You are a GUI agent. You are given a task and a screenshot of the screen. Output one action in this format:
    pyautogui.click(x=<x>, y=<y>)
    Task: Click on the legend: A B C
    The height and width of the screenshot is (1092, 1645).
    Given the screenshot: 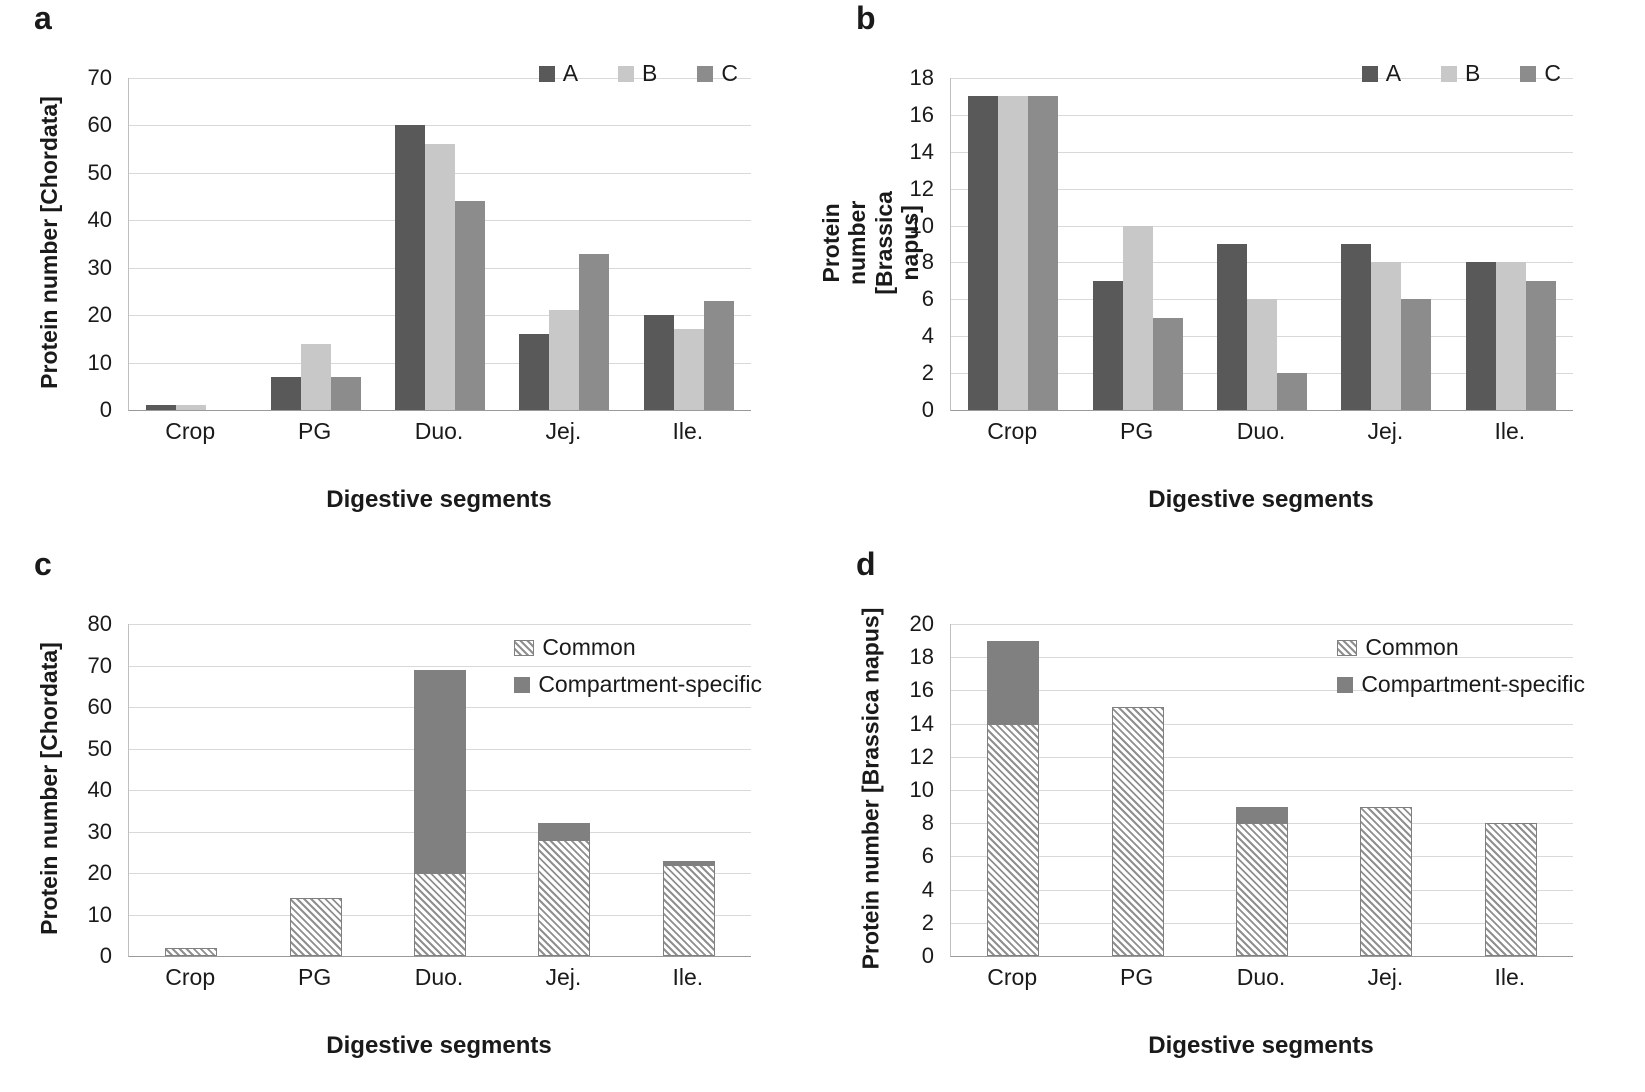 What is the action you would take?
    pyautogui.click(x=1461, y=73)
    